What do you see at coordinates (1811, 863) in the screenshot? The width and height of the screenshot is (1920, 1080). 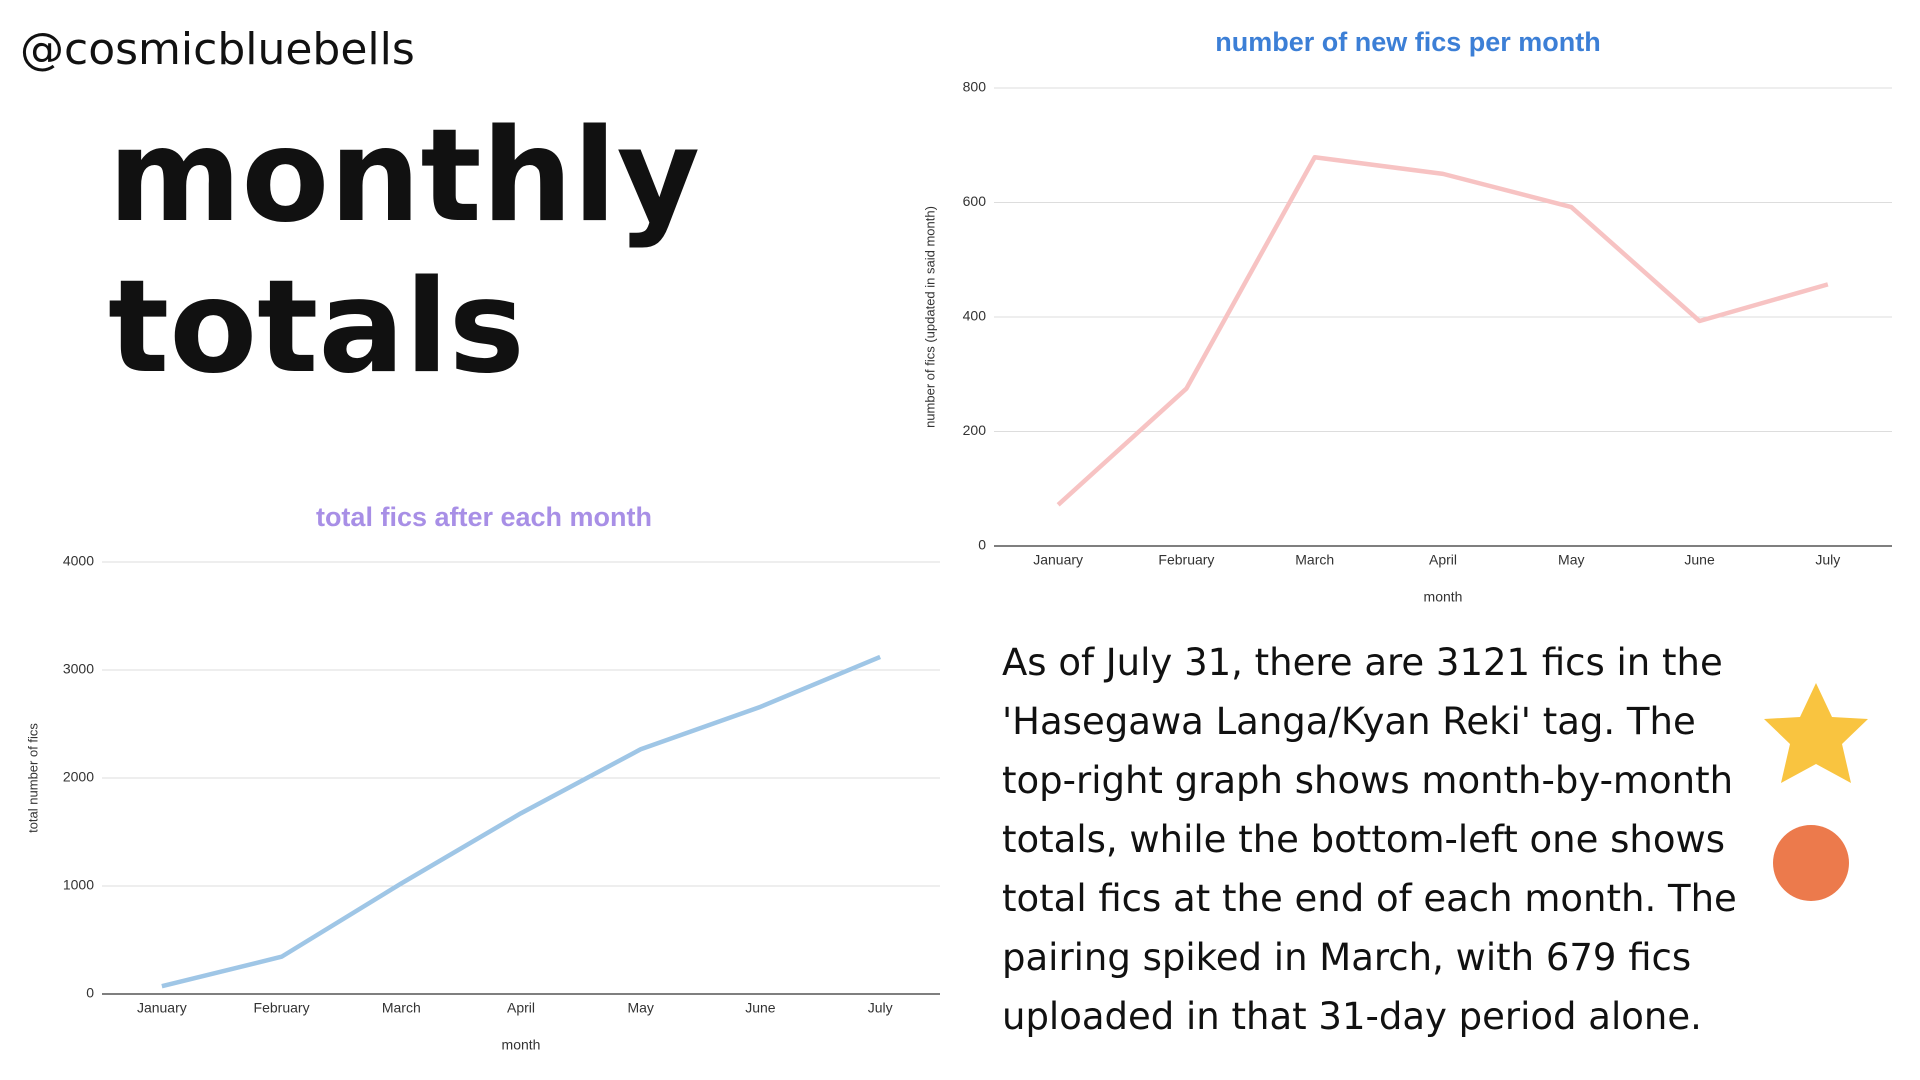 I see `circle-decoration` at bounding box center [1811, 863].